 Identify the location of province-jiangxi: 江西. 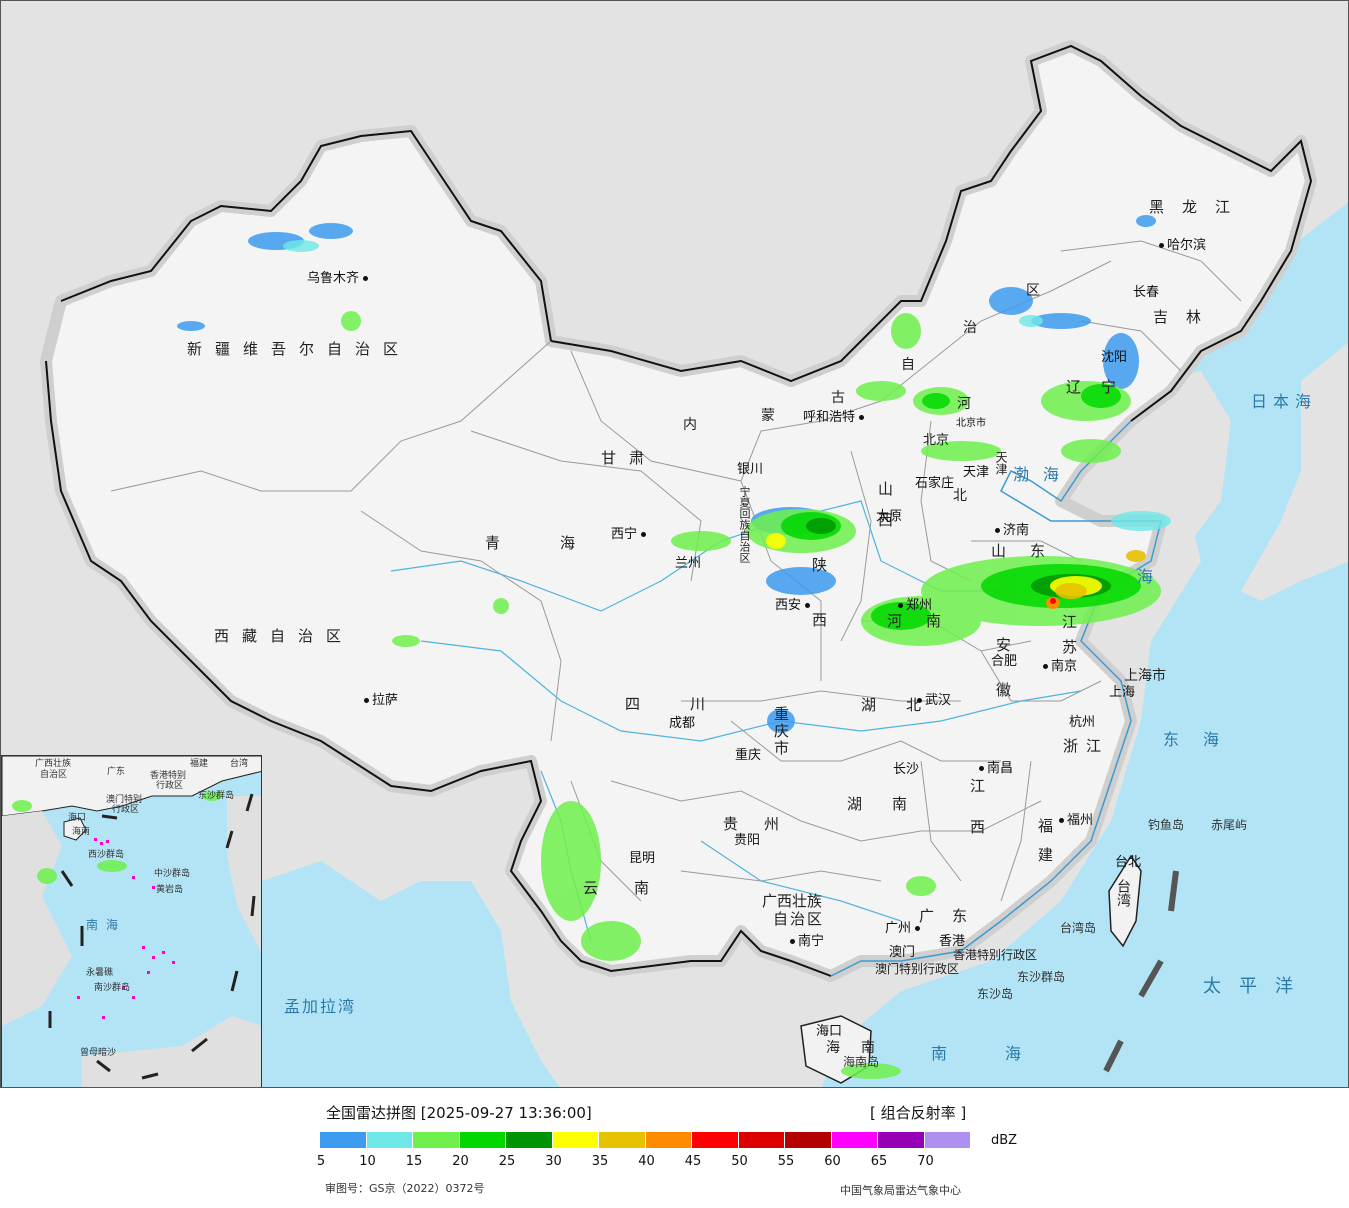
(977, 819).